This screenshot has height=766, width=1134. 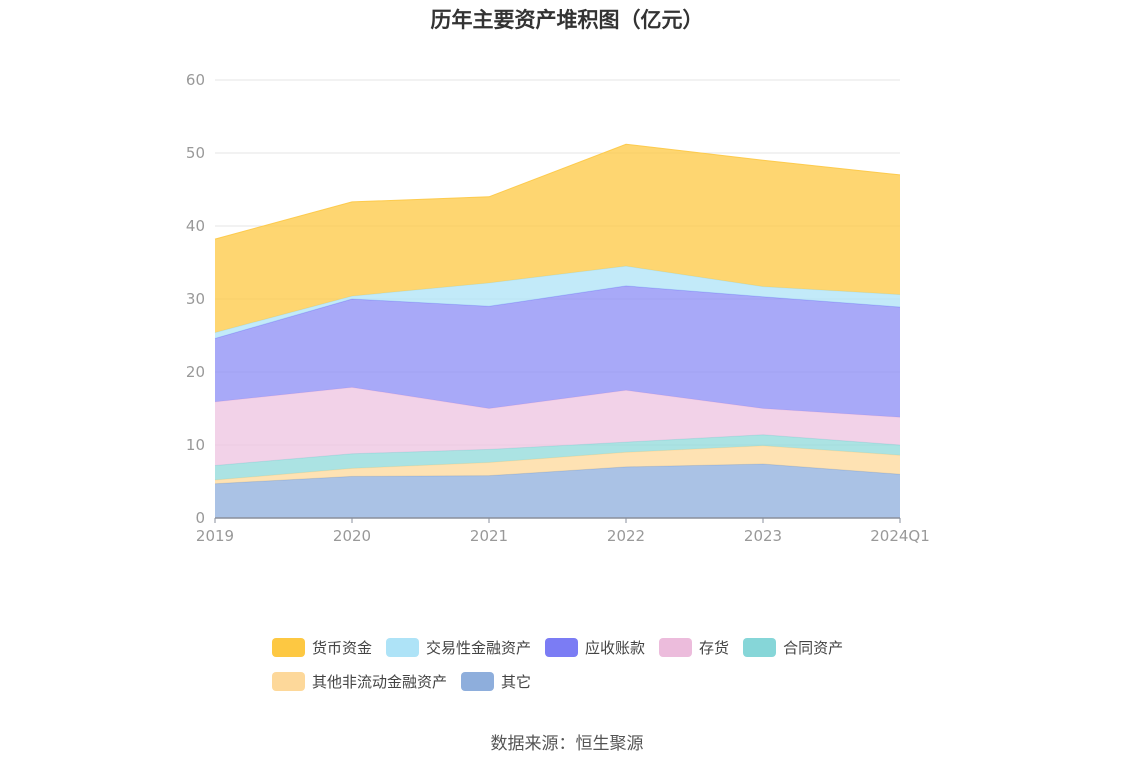 What do you see at coordinates (813, 647) in the screenshot?
I see `legend-label: 合同资产` at bounding box center [813, 647].